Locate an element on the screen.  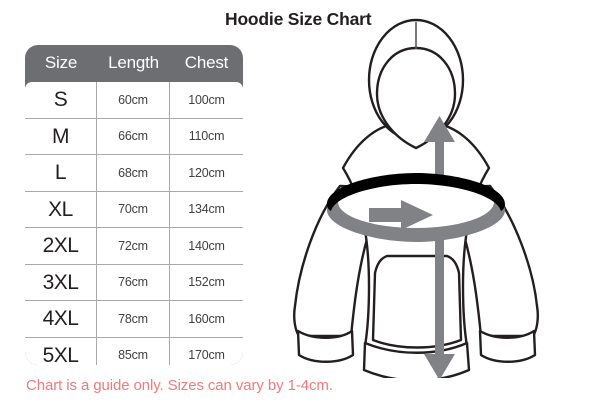
cell-size: XL is located at coordinates (61, 209).